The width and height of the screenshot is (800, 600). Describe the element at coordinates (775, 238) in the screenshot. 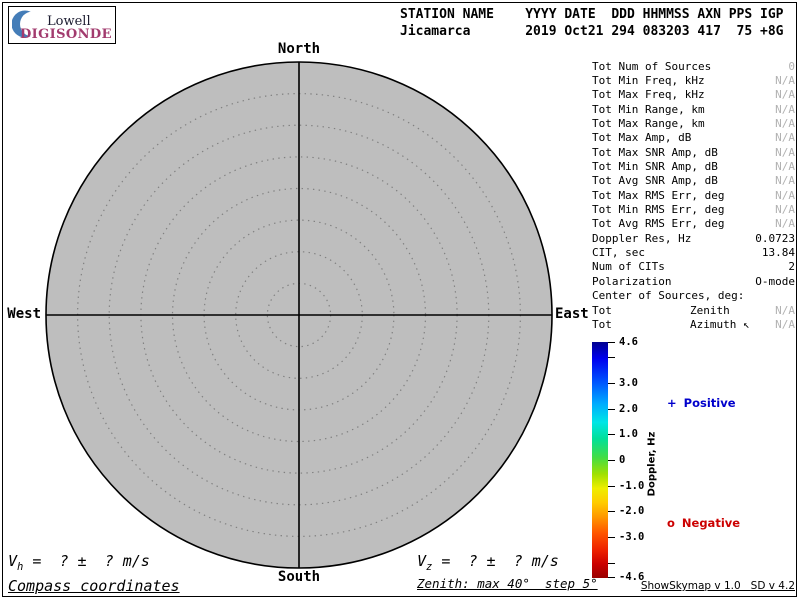

I see `stat-value: 0.0723` at that location.